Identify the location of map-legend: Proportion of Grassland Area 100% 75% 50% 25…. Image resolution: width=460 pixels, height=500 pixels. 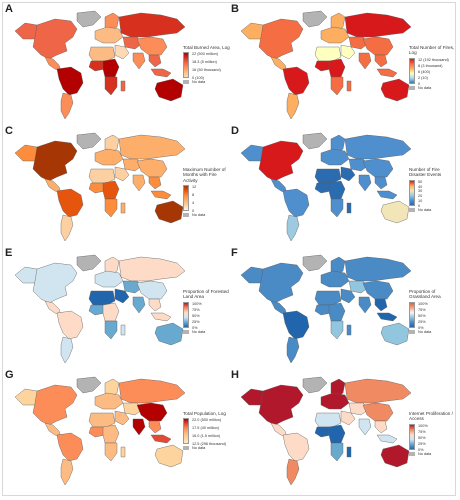
(433, 312).